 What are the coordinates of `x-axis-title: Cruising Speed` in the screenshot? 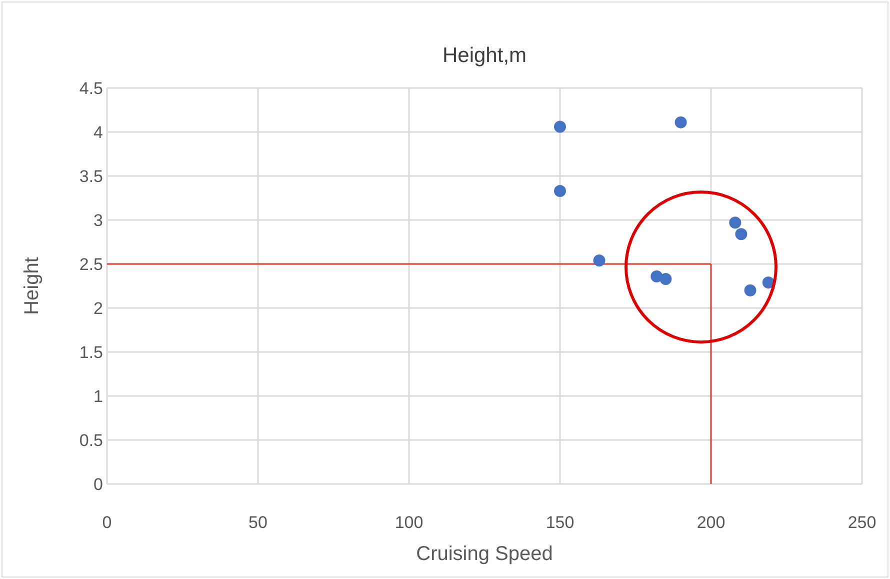 It's located at (484, 554).